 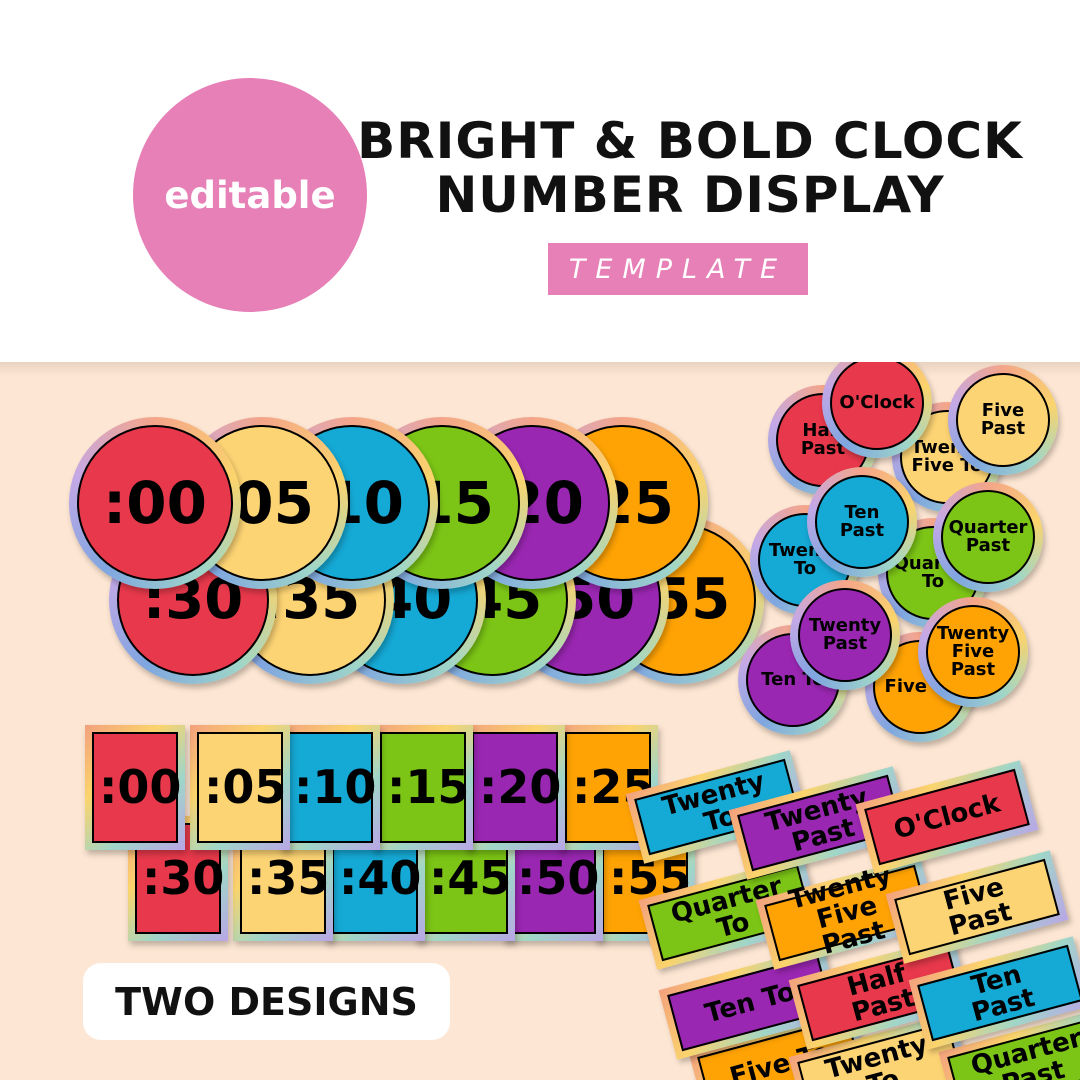 What do you see at coordinates (520, 787) in the screenshot?
I see `piece-label: :20` at bounding box center [520, 787].